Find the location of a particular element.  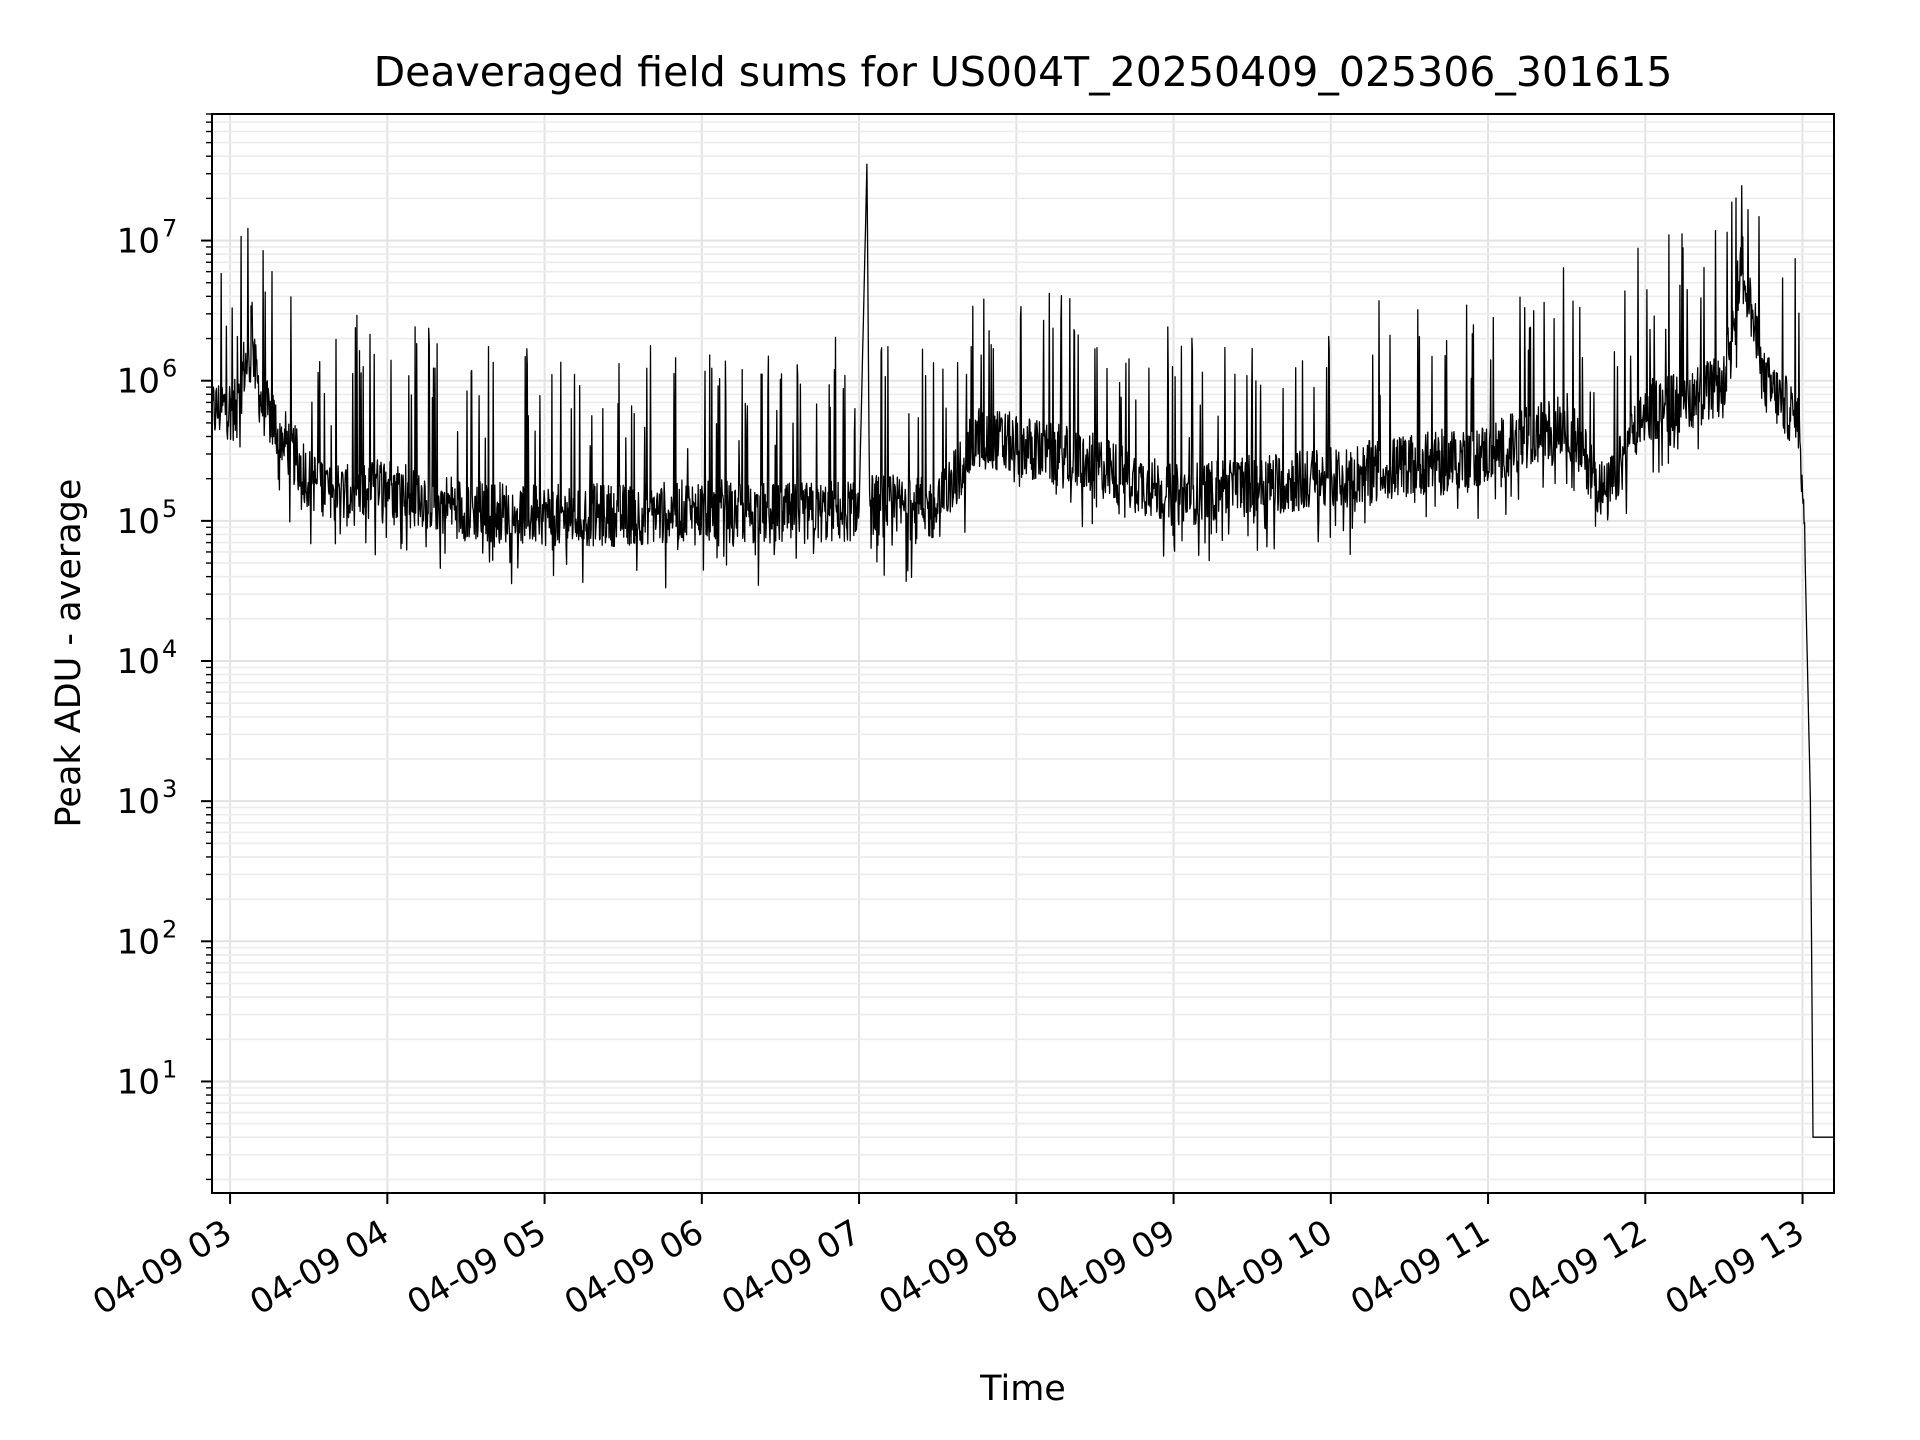

y-tick-label: 10 1 is located at coordinates (147, 1078).